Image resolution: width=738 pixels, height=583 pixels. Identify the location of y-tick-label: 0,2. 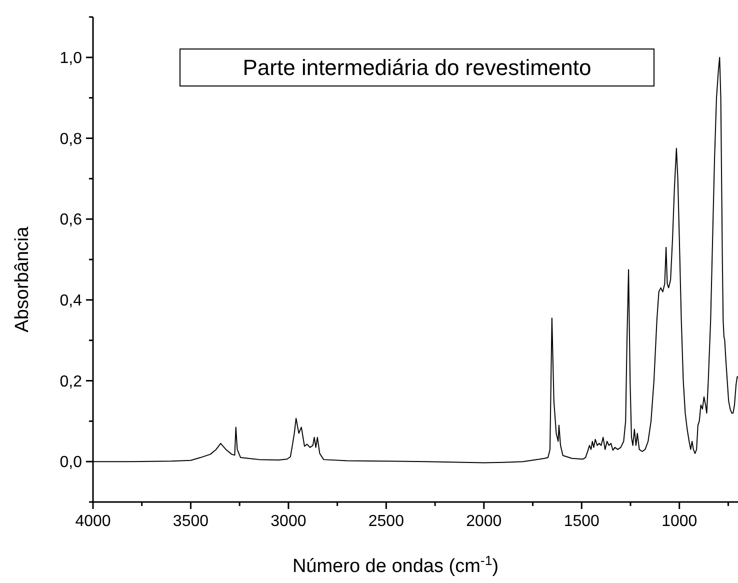
(71, 381).